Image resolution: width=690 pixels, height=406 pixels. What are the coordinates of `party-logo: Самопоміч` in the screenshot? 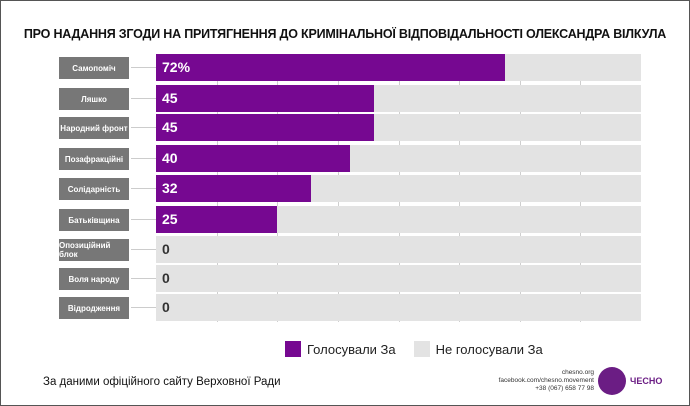 It's located at (94, 68).